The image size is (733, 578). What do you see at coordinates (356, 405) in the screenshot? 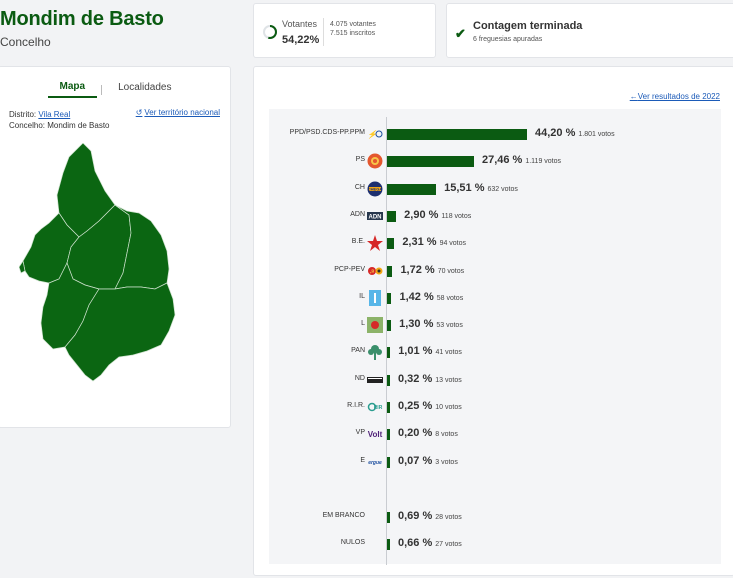
I see `party-name: R.I.R.` at bounding box center [356, 405].